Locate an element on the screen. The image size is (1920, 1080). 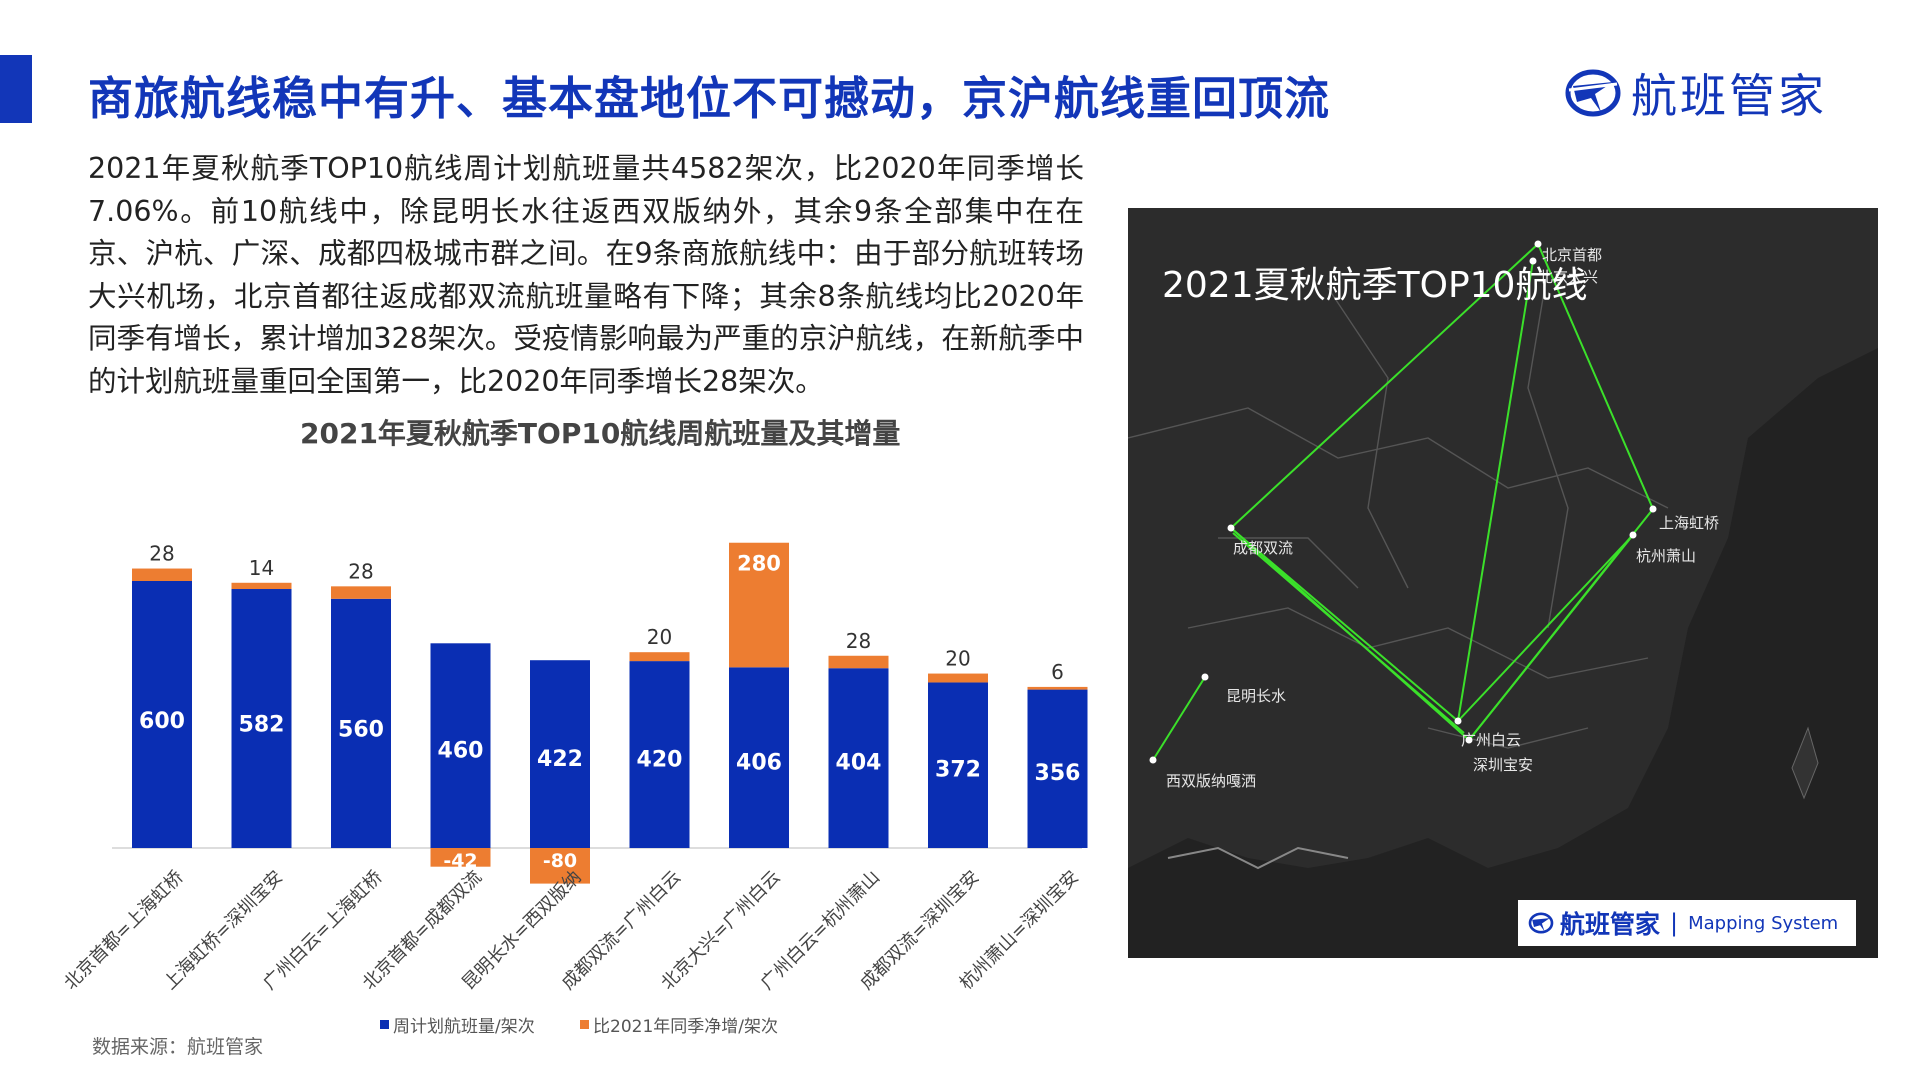
bar-base-label: 420 is located at coordinates (660, 759).